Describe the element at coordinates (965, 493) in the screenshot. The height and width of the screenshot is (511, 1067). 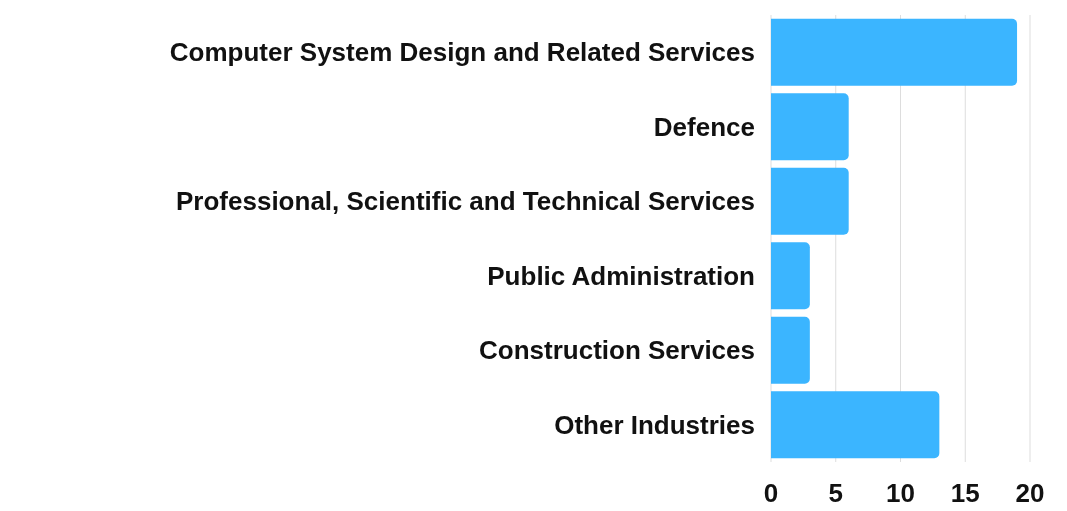
I see `x-tick-label: 15` at that location.